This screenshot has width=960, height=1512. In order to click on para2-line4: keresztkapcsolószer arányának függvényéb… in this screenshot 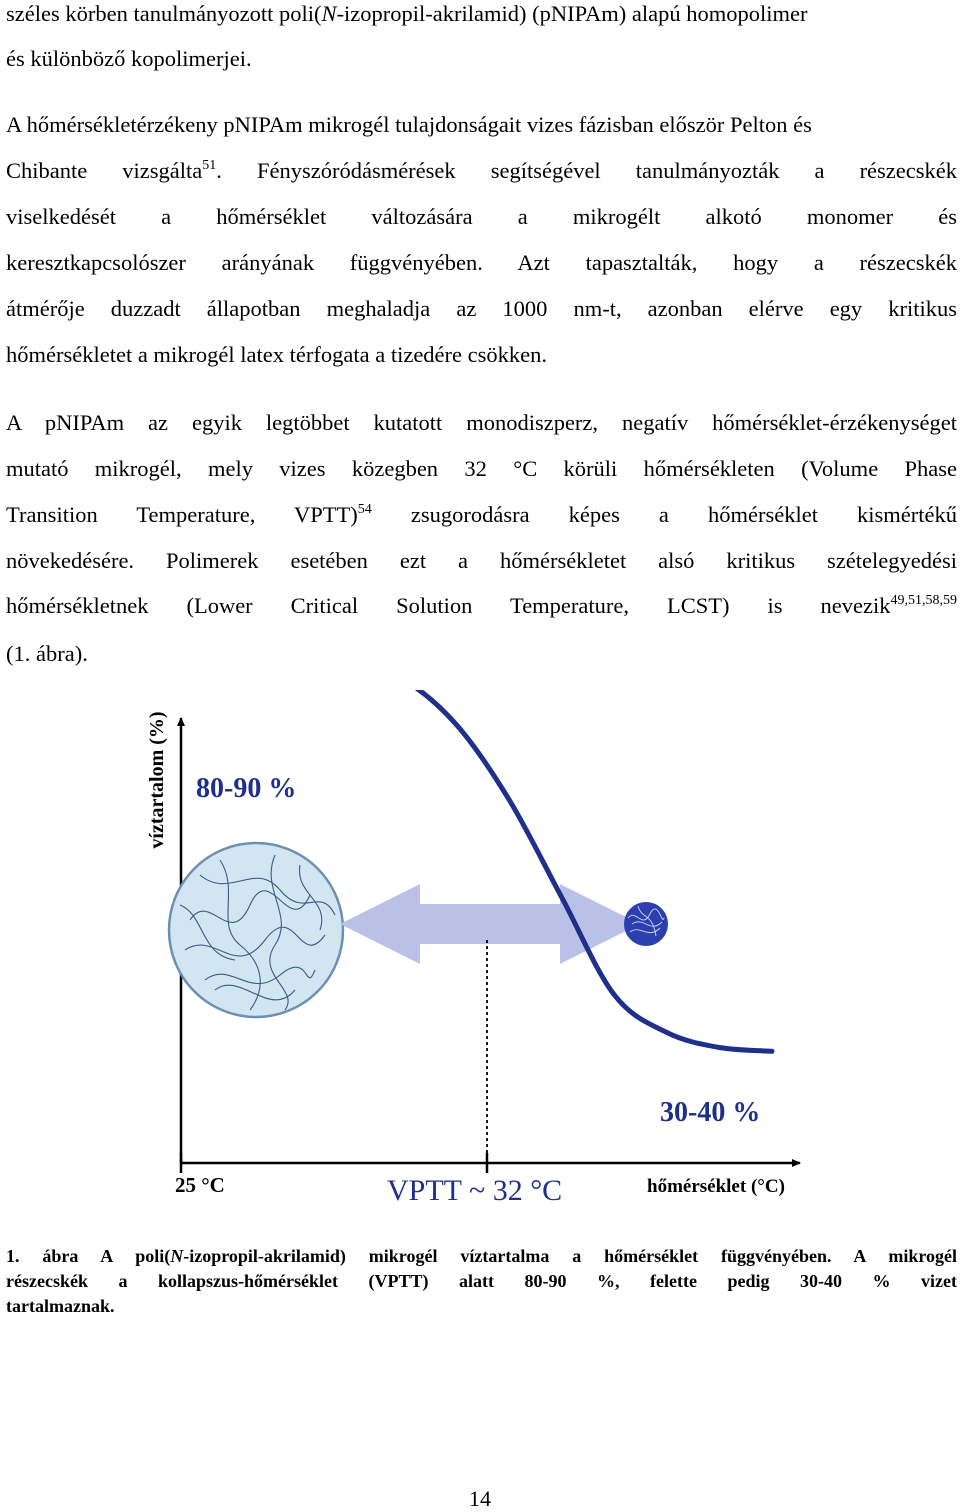, I will do `click(481, 262)`.